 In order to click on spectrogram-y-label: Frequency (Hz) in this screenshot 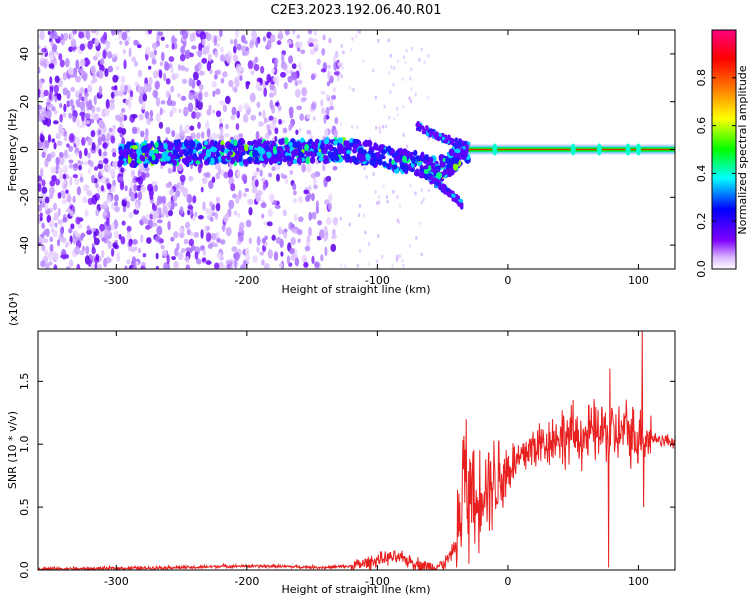, I will do `click(12, 150)`.